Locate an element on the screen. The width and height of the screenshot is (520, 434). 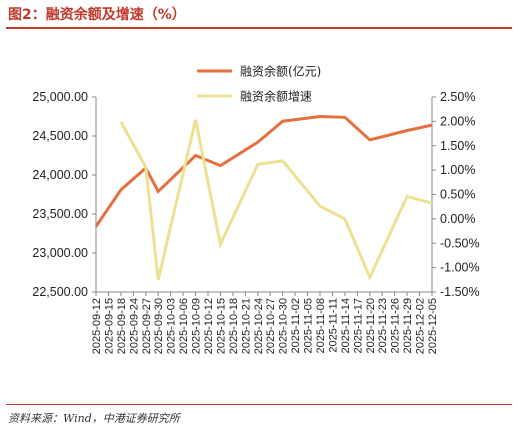
legend: 融资余额(亿元) 融资余额增速 is located at coordinates (259, 84).